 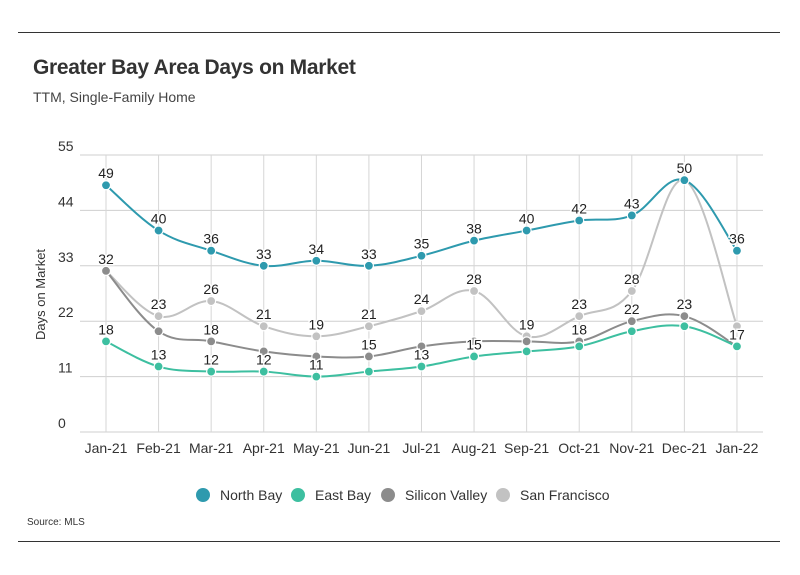 What do you see at coordinates (62, 423) in the screenshot?
I see `y-tick-label: 0` at bounding box center [62, 423].